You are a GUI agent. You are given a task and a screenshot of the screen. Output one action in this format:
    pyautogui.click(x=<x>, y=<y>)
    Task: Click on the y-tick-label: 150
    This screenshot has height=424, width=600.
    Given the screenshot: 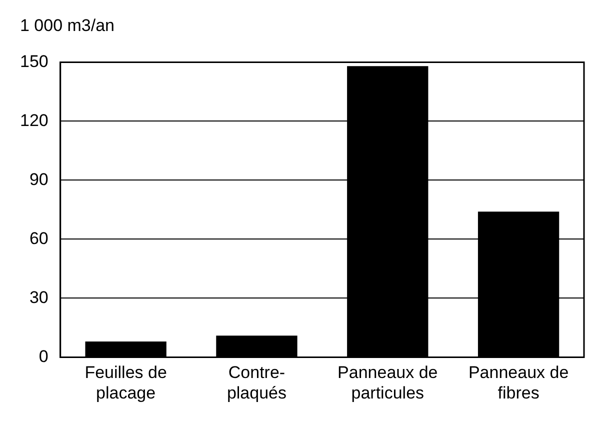 What is the action you would take?
    pyautogui.click(x=34, y=61)
    